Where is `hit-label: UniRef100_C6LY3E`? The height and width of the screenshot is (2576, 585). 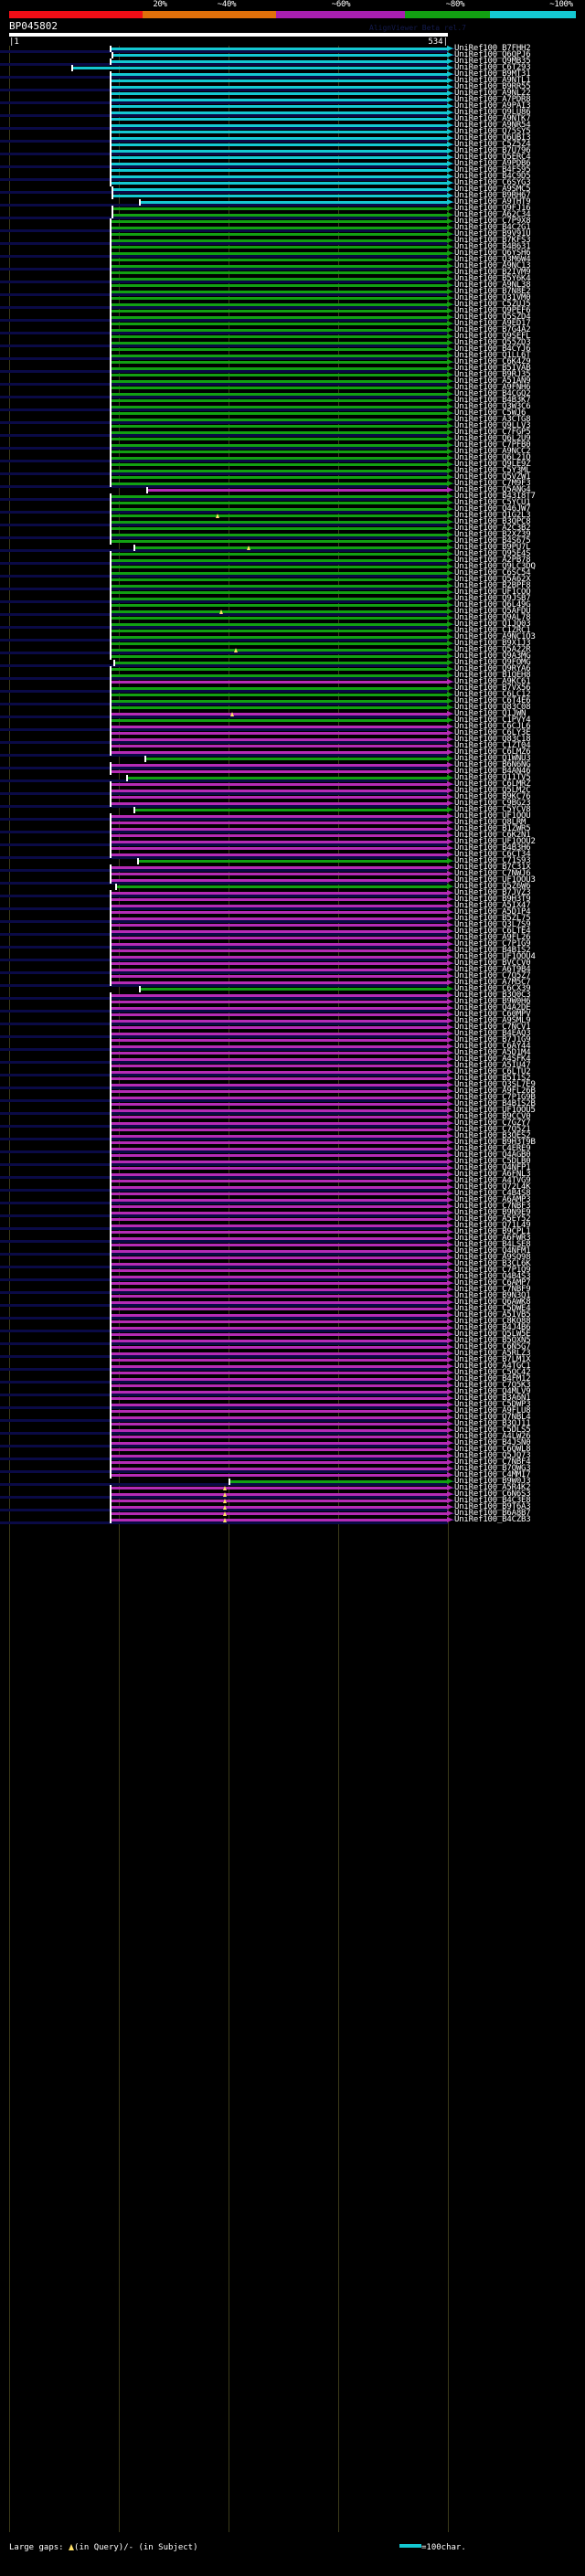 hit-label: UniRef100_C6LY3E is located at coordinates (492, 732).